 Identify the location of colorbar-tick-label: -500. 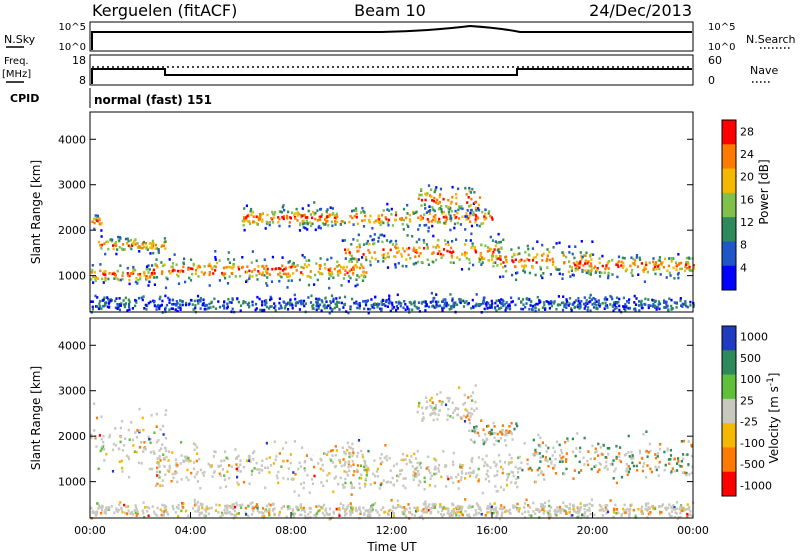
(752, 464).